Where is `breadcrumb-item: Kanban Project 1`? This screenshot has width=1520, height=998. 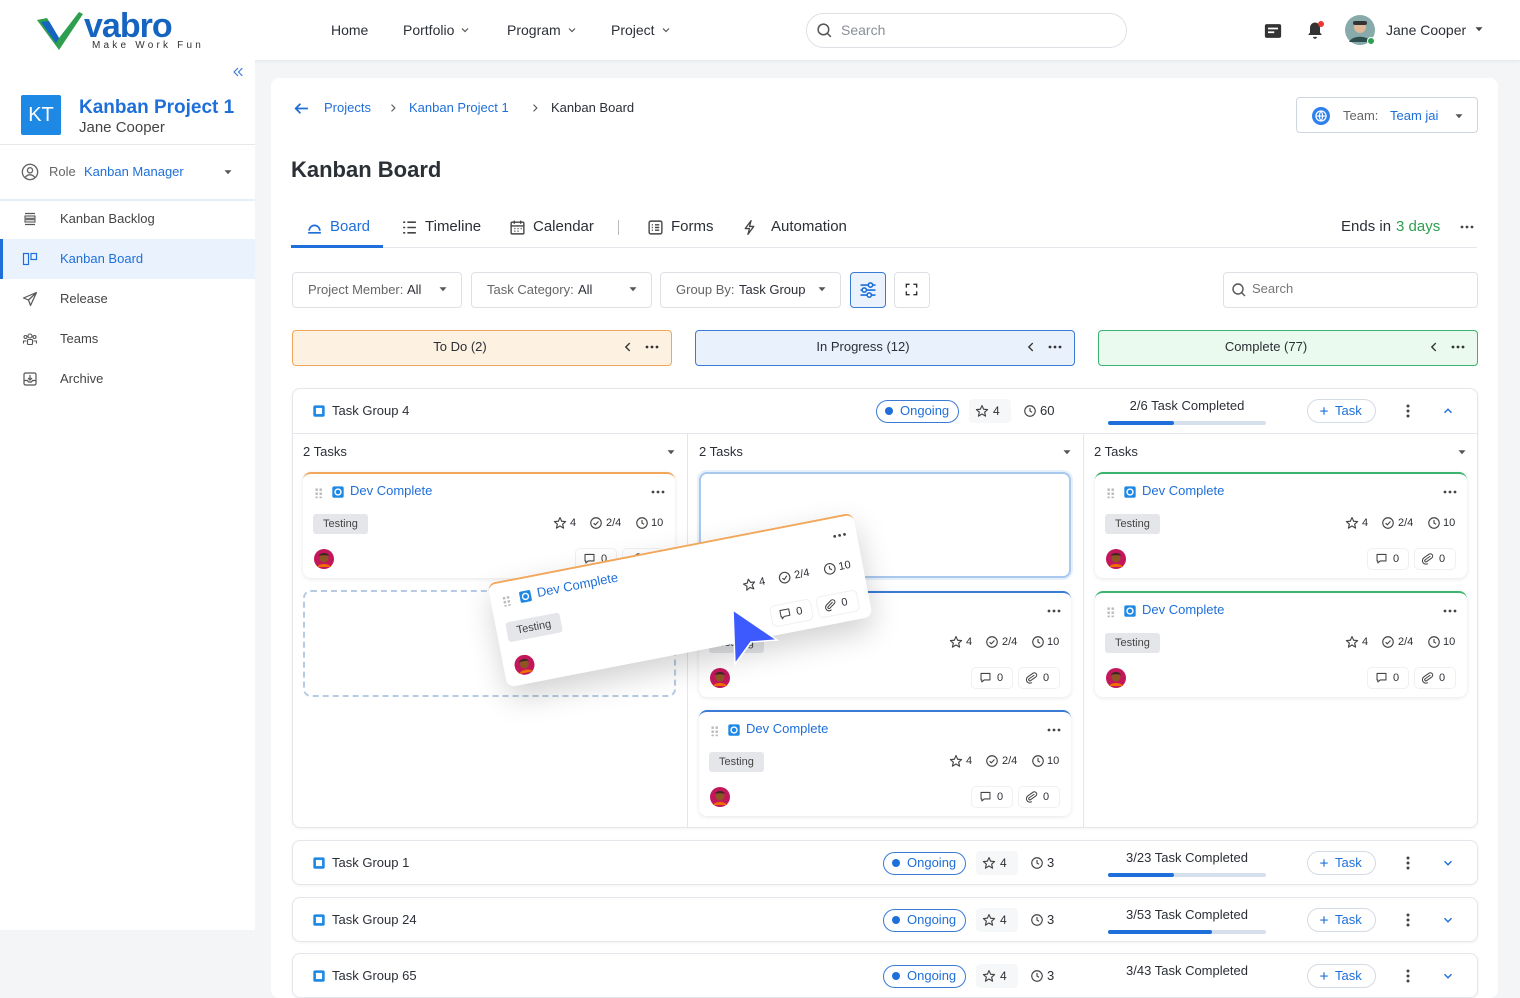 breadcrumb-item: Kanban Project 1 is located at coordinates (459, 108).